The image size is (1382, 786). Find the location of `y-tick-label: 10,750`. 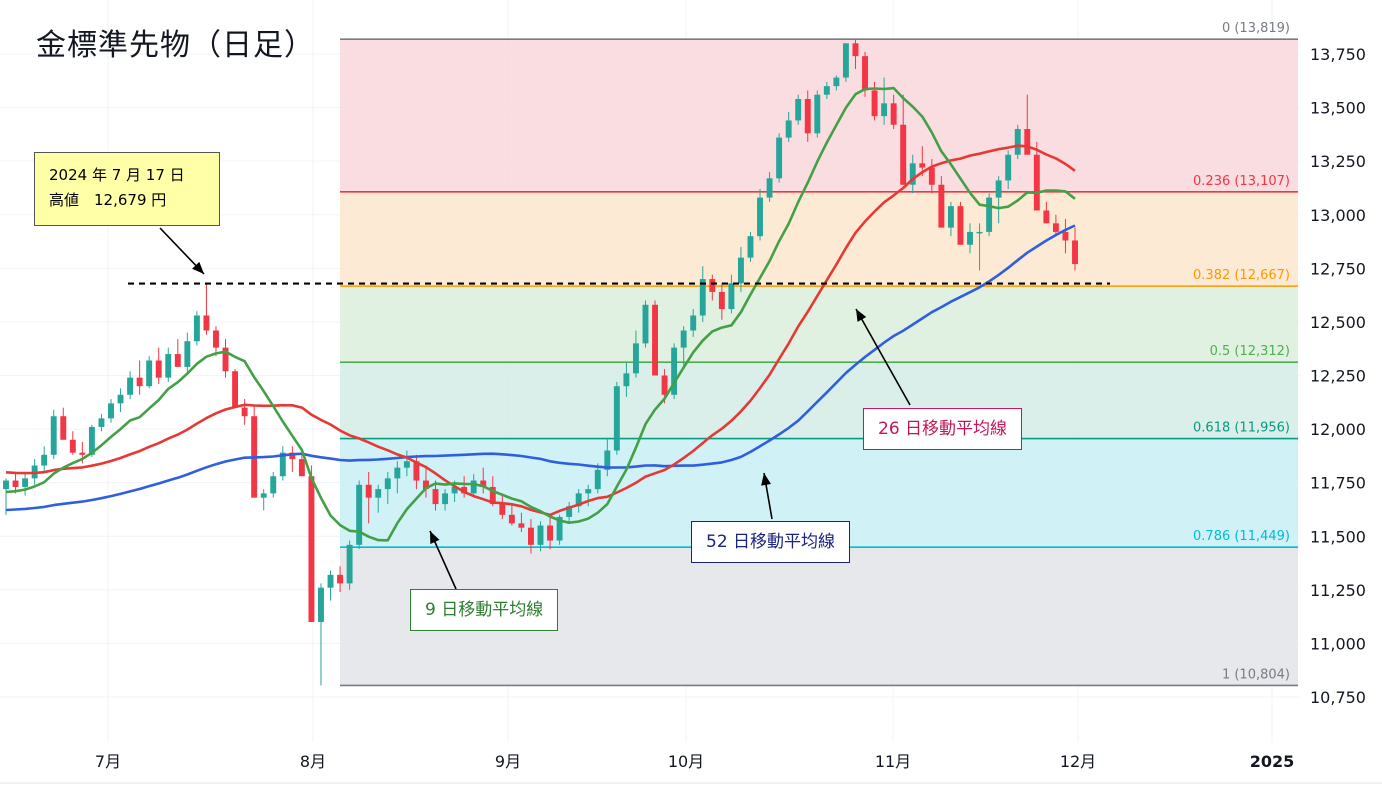

y-tick-label: 10,750 is located at coordinates (1338, 697).